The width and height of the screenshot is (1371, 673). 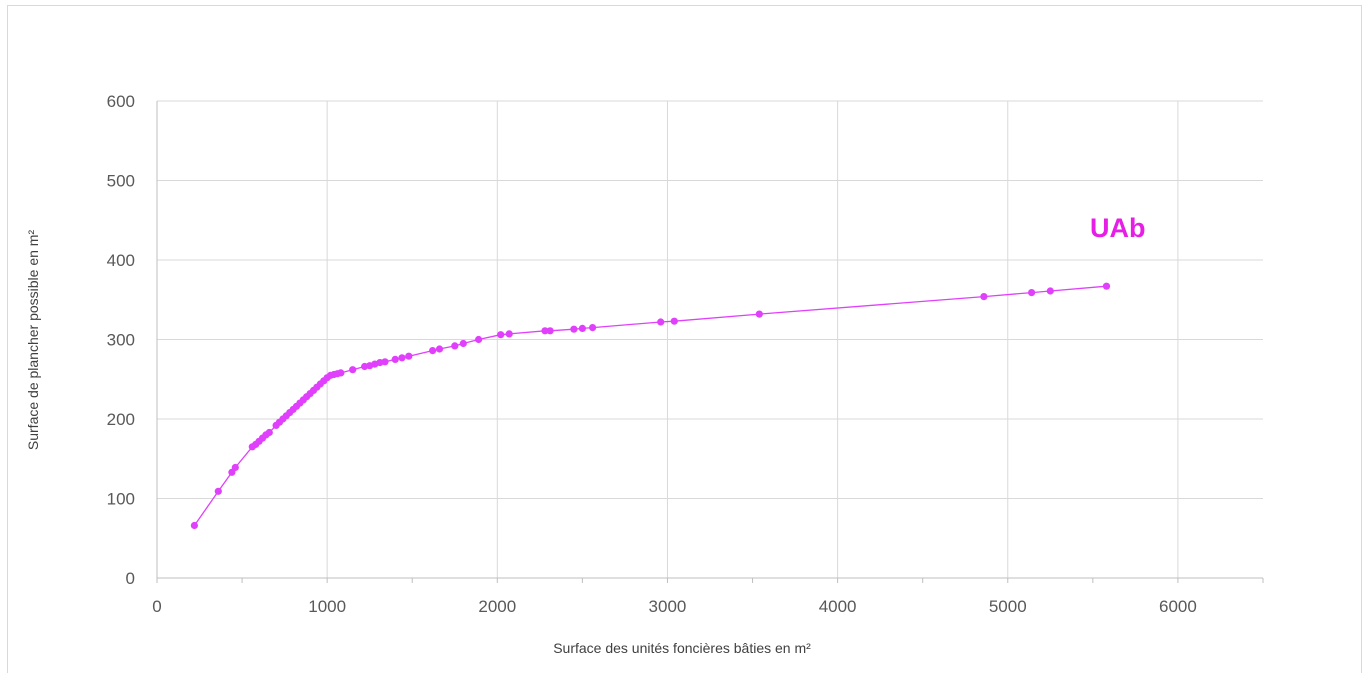 I want to click on x-tick-labels: 0 1000 2000 3000 4000 5000 6000, so click(x=674, y=606).